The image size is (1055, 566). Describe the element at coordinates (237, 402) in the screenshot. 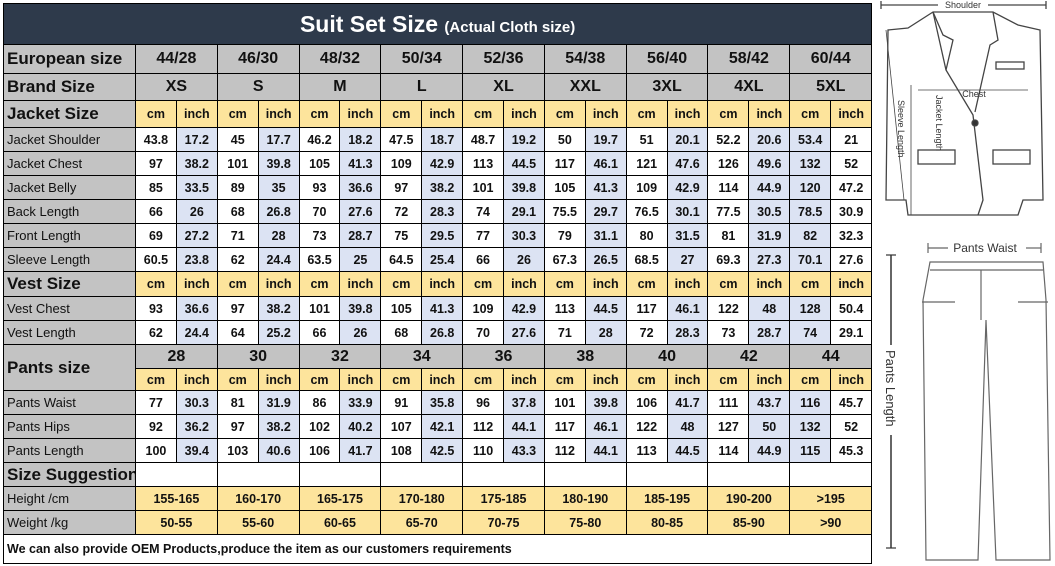

I see `cm-value: 81` at that location.